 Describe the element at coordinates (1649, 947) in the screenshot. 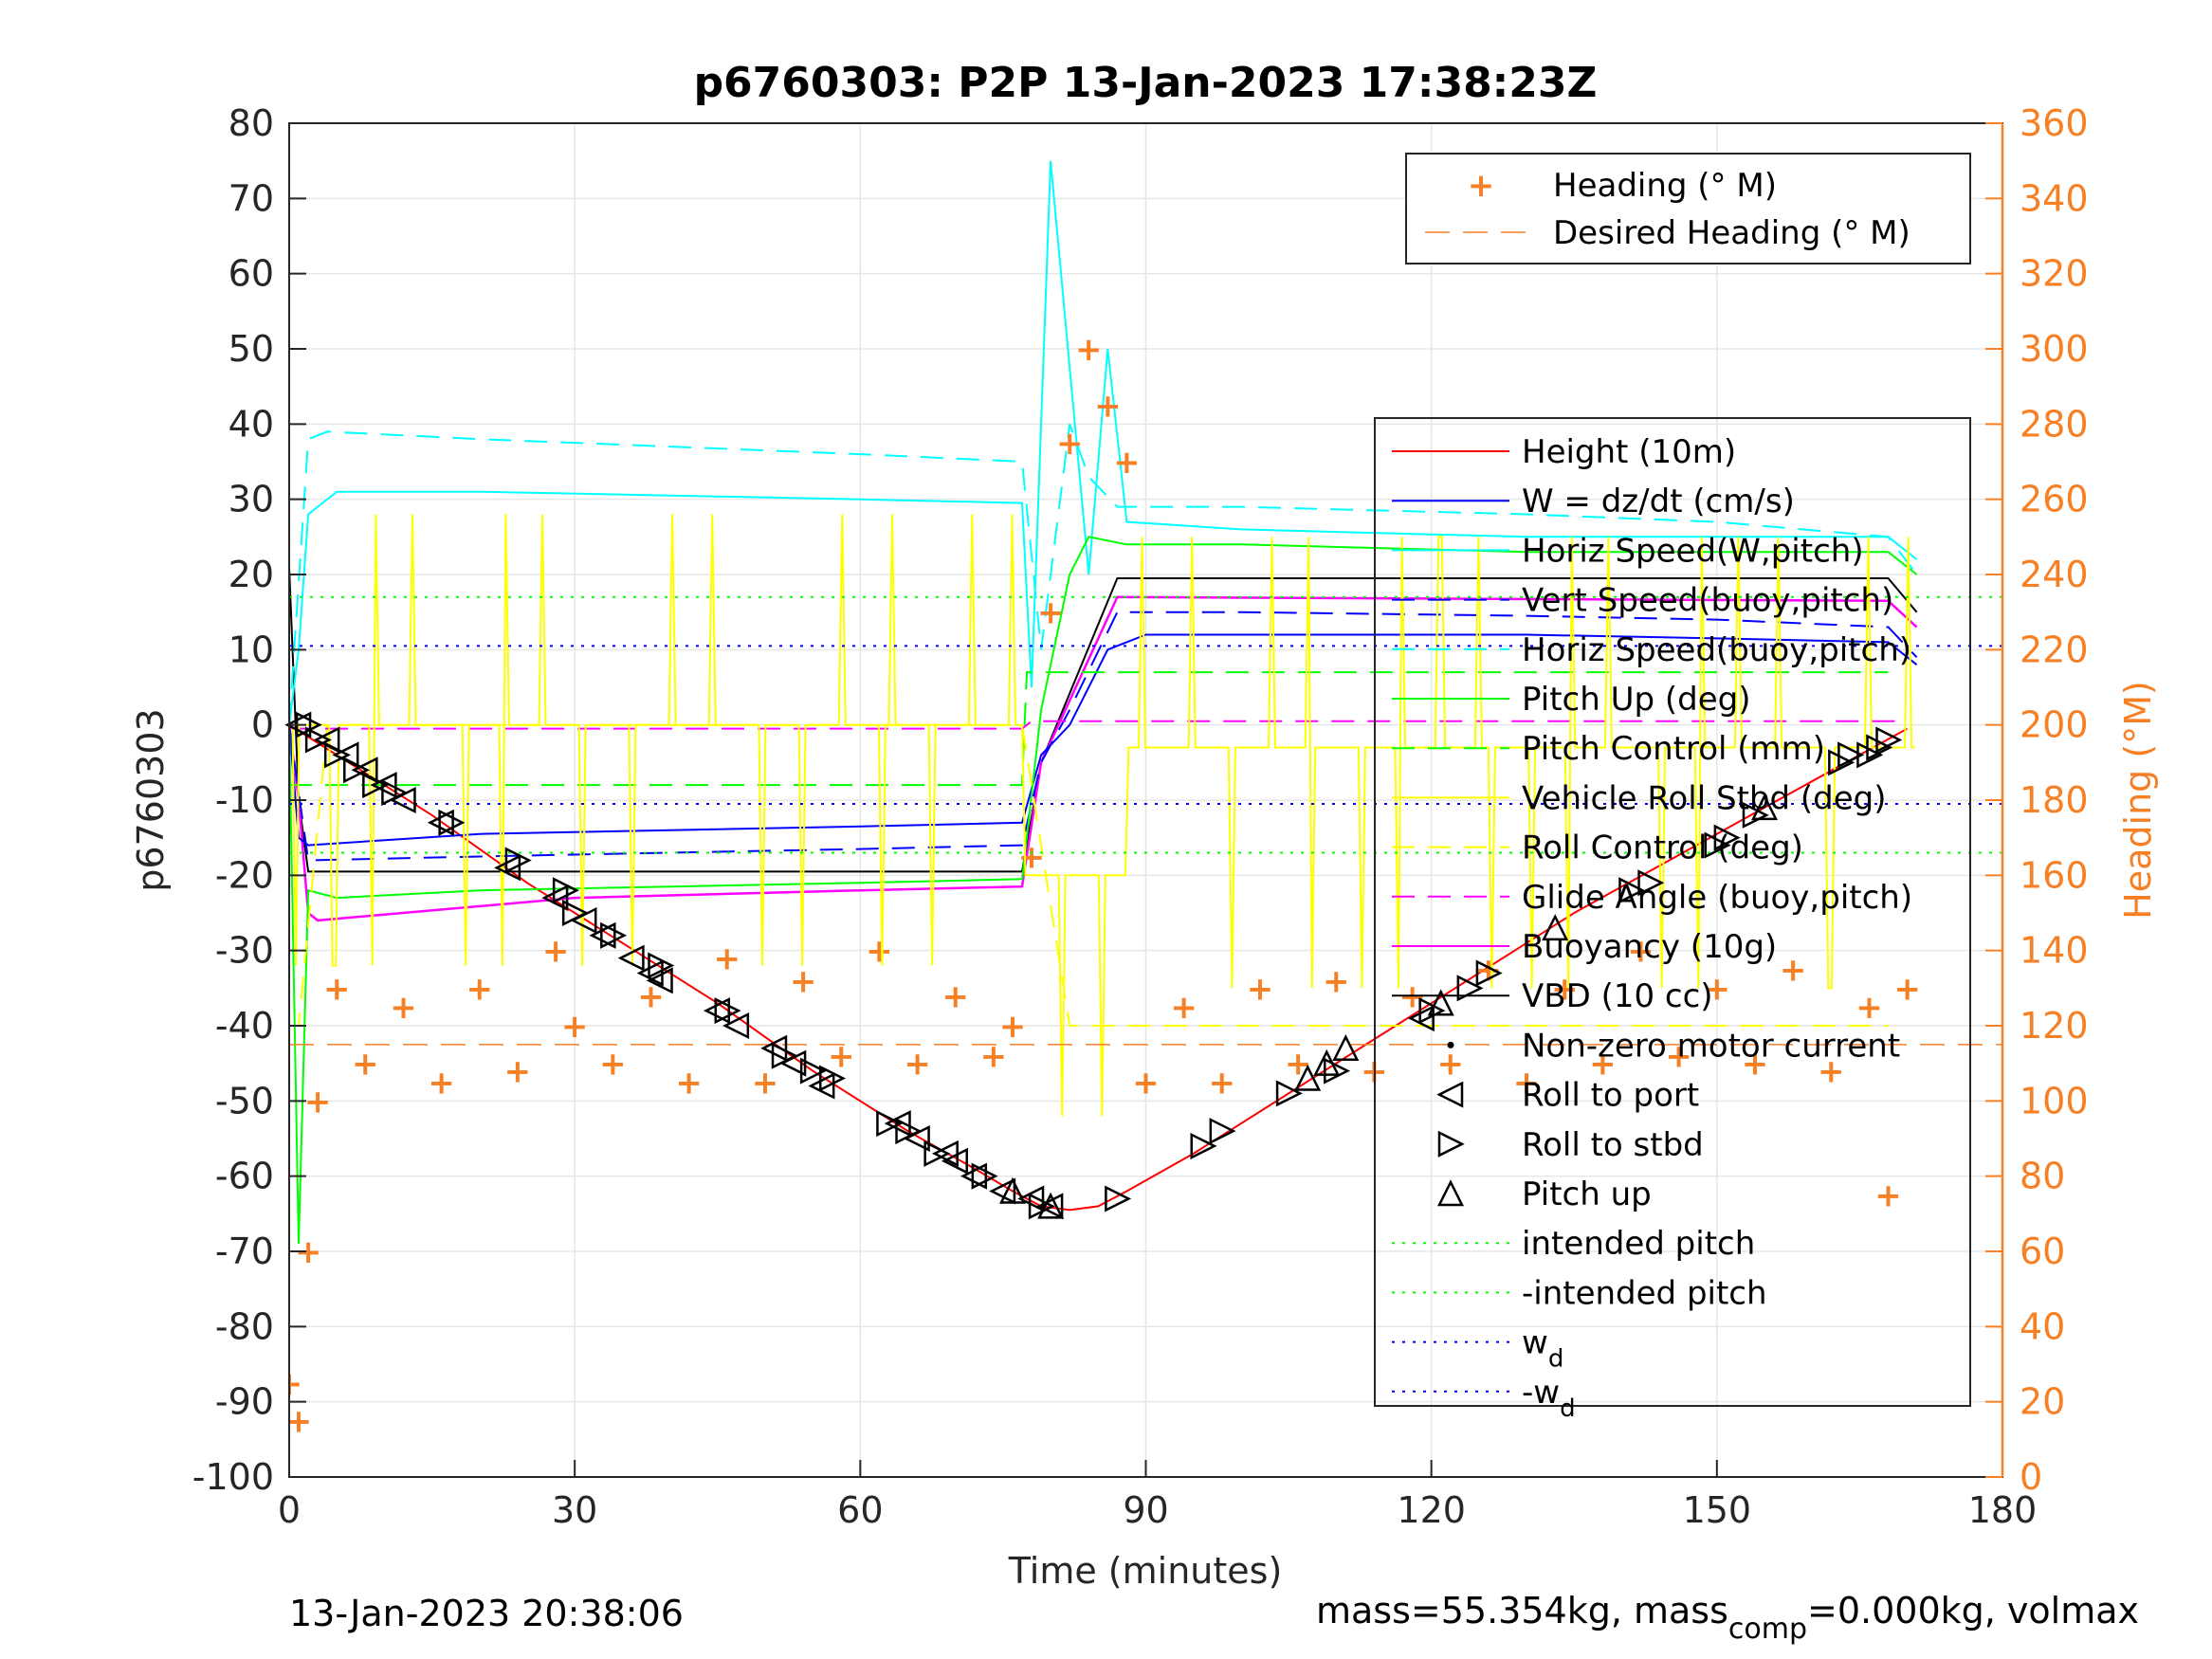

I see `legend-main-label: Buoyancy (10g)` at that location.